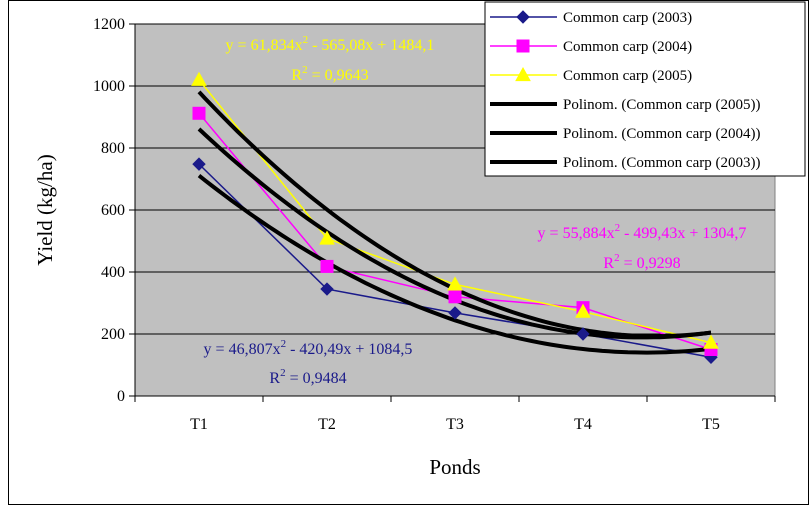 The image size is (810, 511). What do you see at coordinates (329, 74) in the screenshot?
I see `r-squared-label: R2 = 0,9643` at bounding box center [329, 74].